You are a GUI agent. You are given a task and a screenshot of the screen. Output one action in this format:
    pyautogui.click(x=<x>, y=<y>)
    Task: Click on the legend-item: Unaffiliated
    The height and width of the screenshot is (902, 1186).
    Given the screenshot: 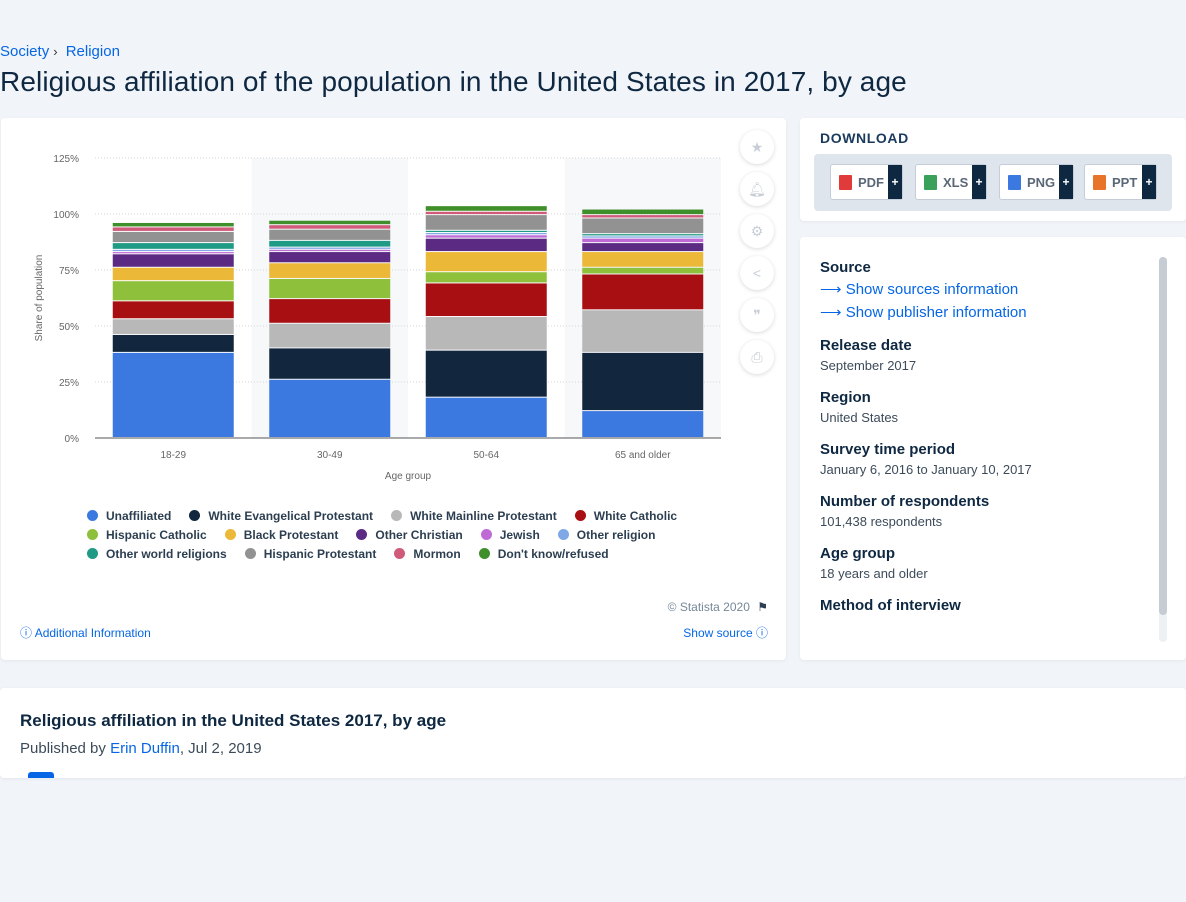 What is the action you would take?
    pyautogui.click(x=129, y=516)
    